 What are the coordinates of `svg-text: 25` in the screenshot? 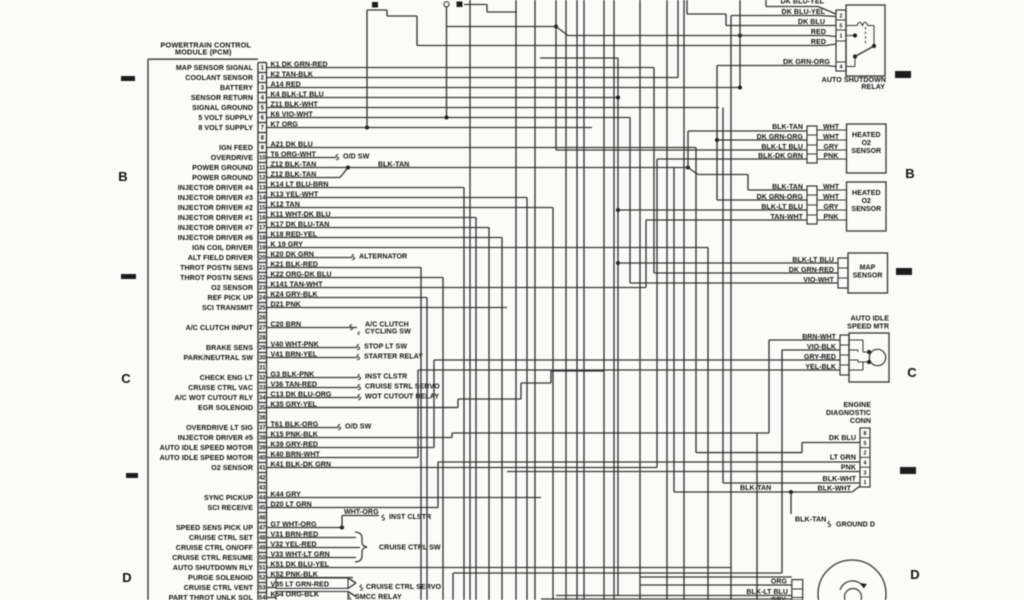 It's located at (262, 309).